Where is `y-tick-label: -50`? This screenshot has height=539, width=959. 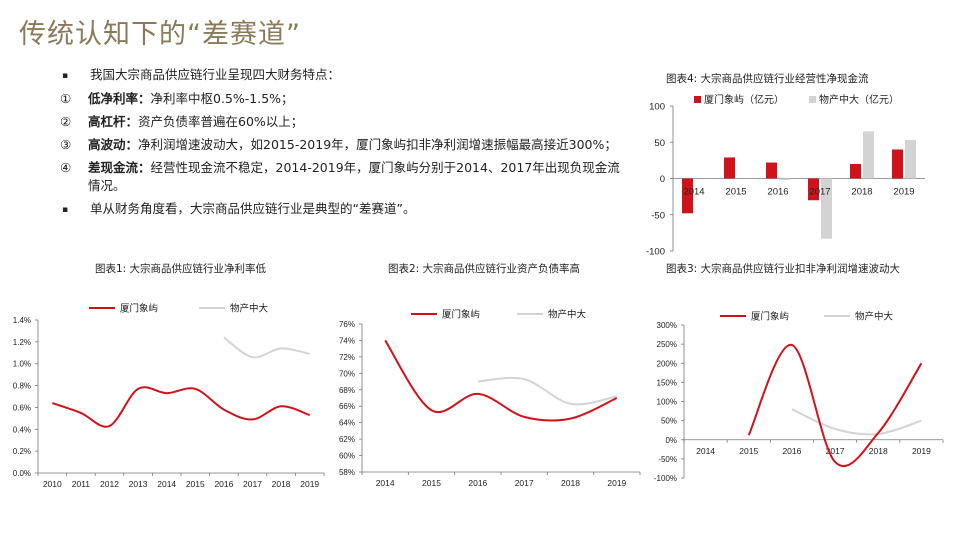
y-tick-label: -50 is located at coordinates (658, 215).